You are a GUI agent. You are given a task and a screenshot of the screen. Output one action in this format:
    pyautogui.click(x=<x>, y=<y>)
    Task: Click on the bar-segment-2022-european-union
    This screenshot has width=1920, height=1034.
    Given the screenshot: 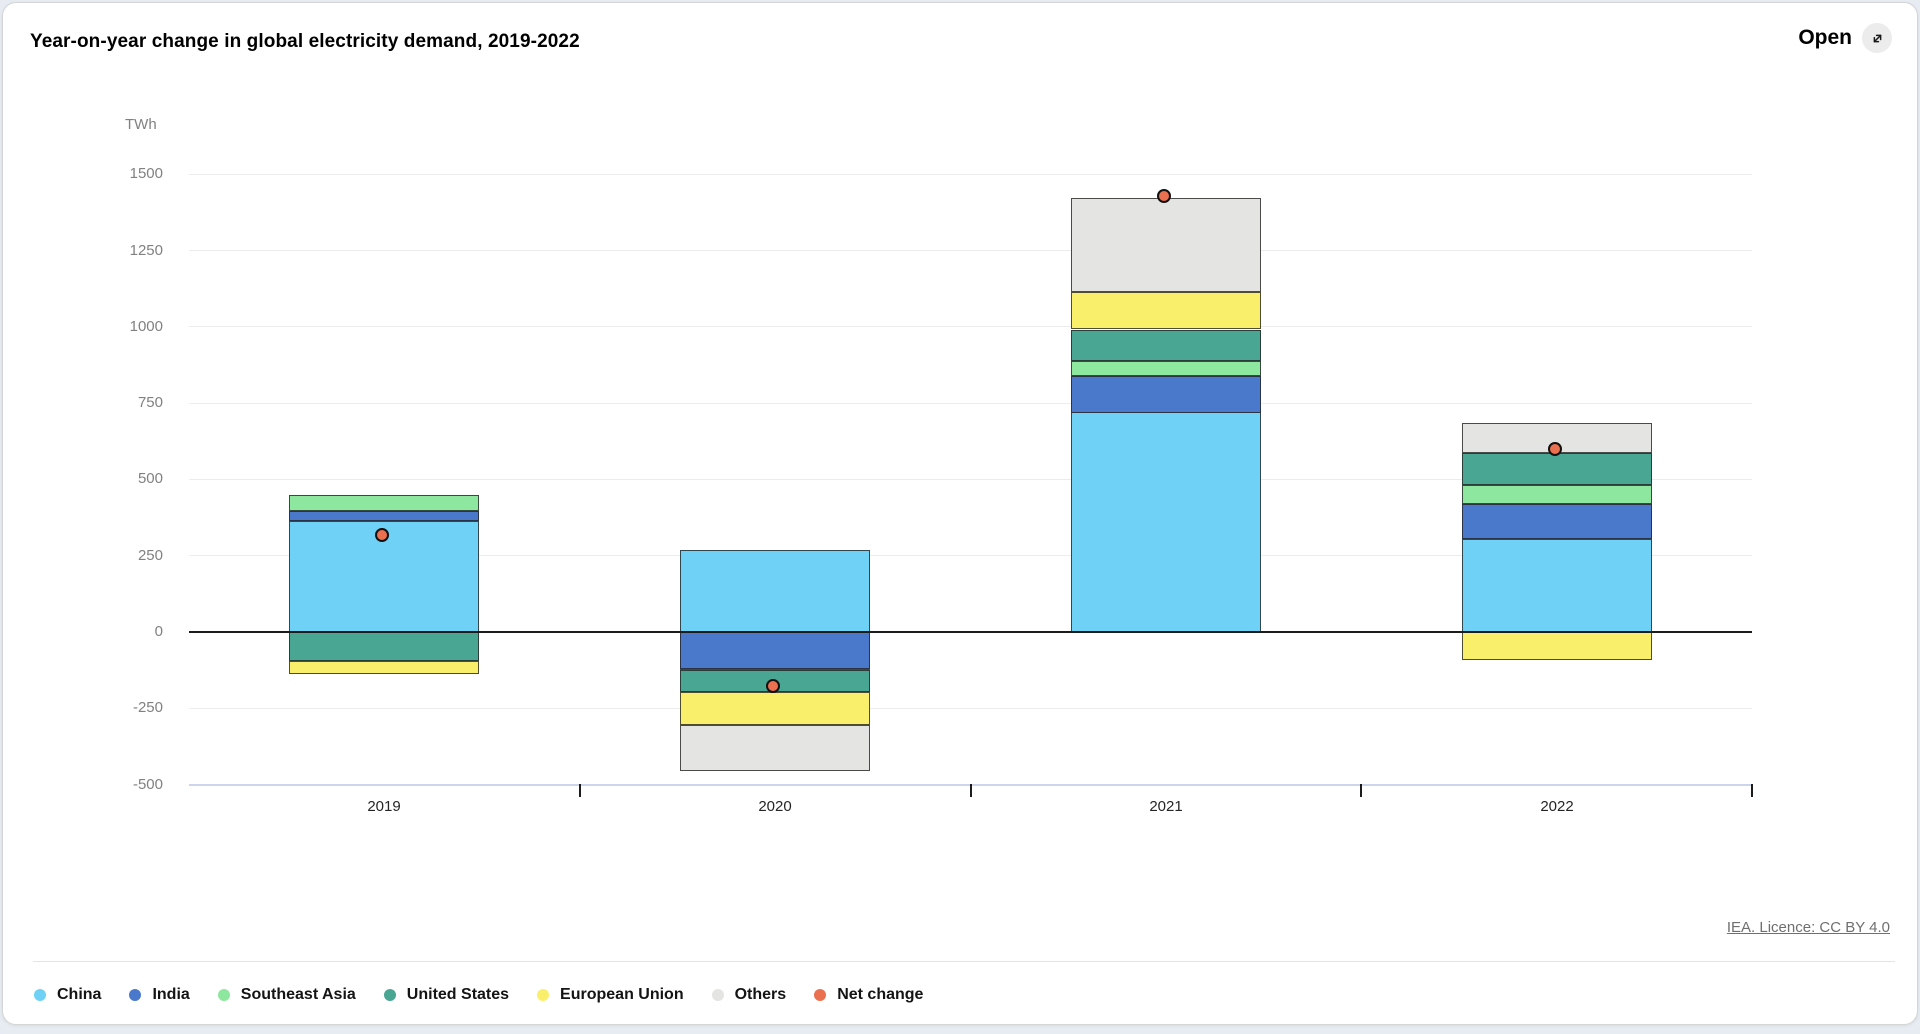 What is the action you would take?
    pyautogui.click(x=1557, y=646)
    